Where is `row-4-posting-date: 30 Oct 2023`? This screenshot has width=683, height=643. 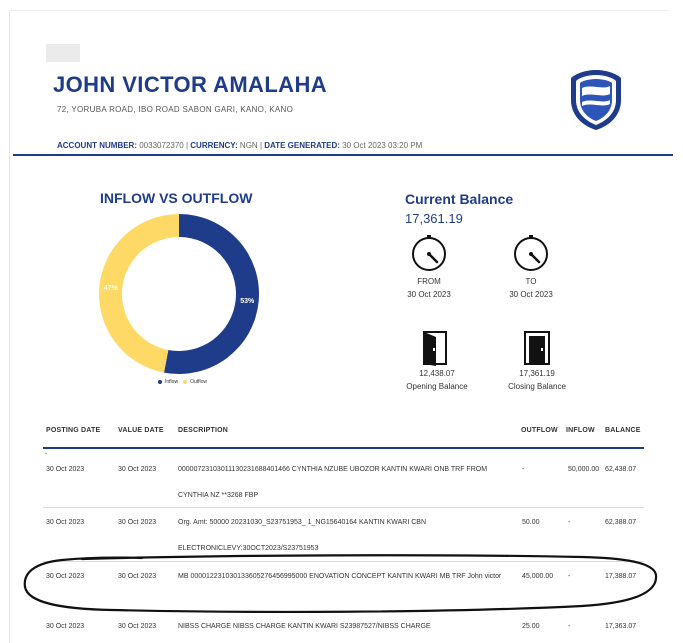
row-4-posting-date: 30 Oct 2023 is located at coordinates (65, 626).